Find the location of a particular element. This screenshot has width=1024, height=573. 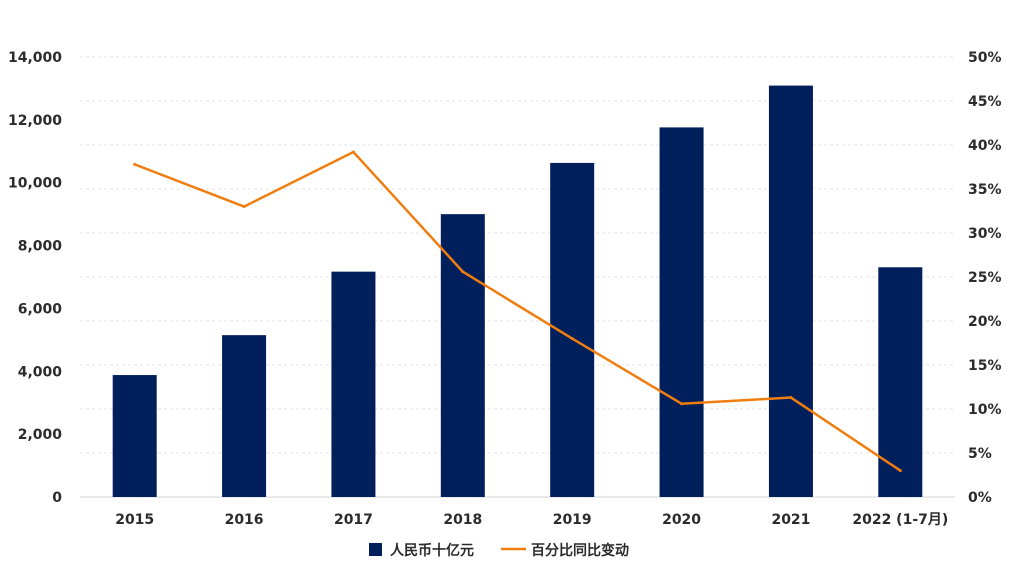

left-tick-label: 12,000 is located at coordinates (35, 121).